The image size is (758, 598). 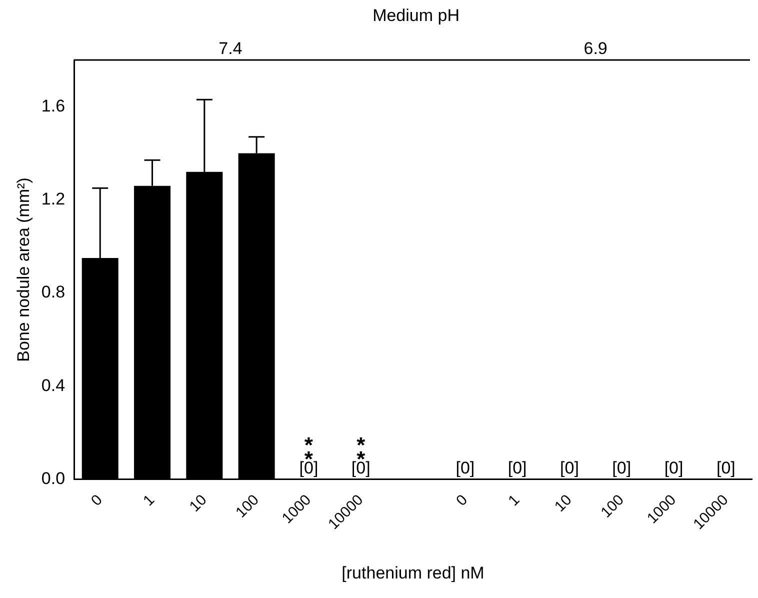 What do you see at coordinates (53, 385) in the screenshot?
I see `y-tick-label: 0.4` at bounding box center [53, 385].